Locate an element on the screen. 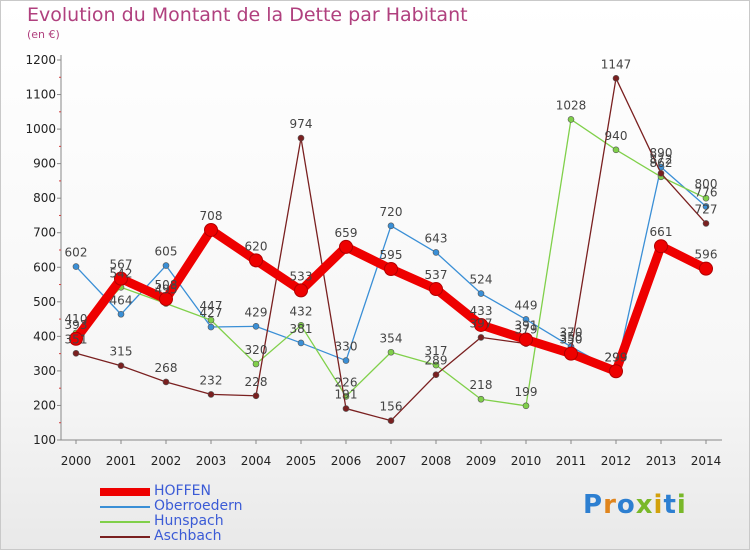  data-label: 542 is located at coordinates (121, 273).